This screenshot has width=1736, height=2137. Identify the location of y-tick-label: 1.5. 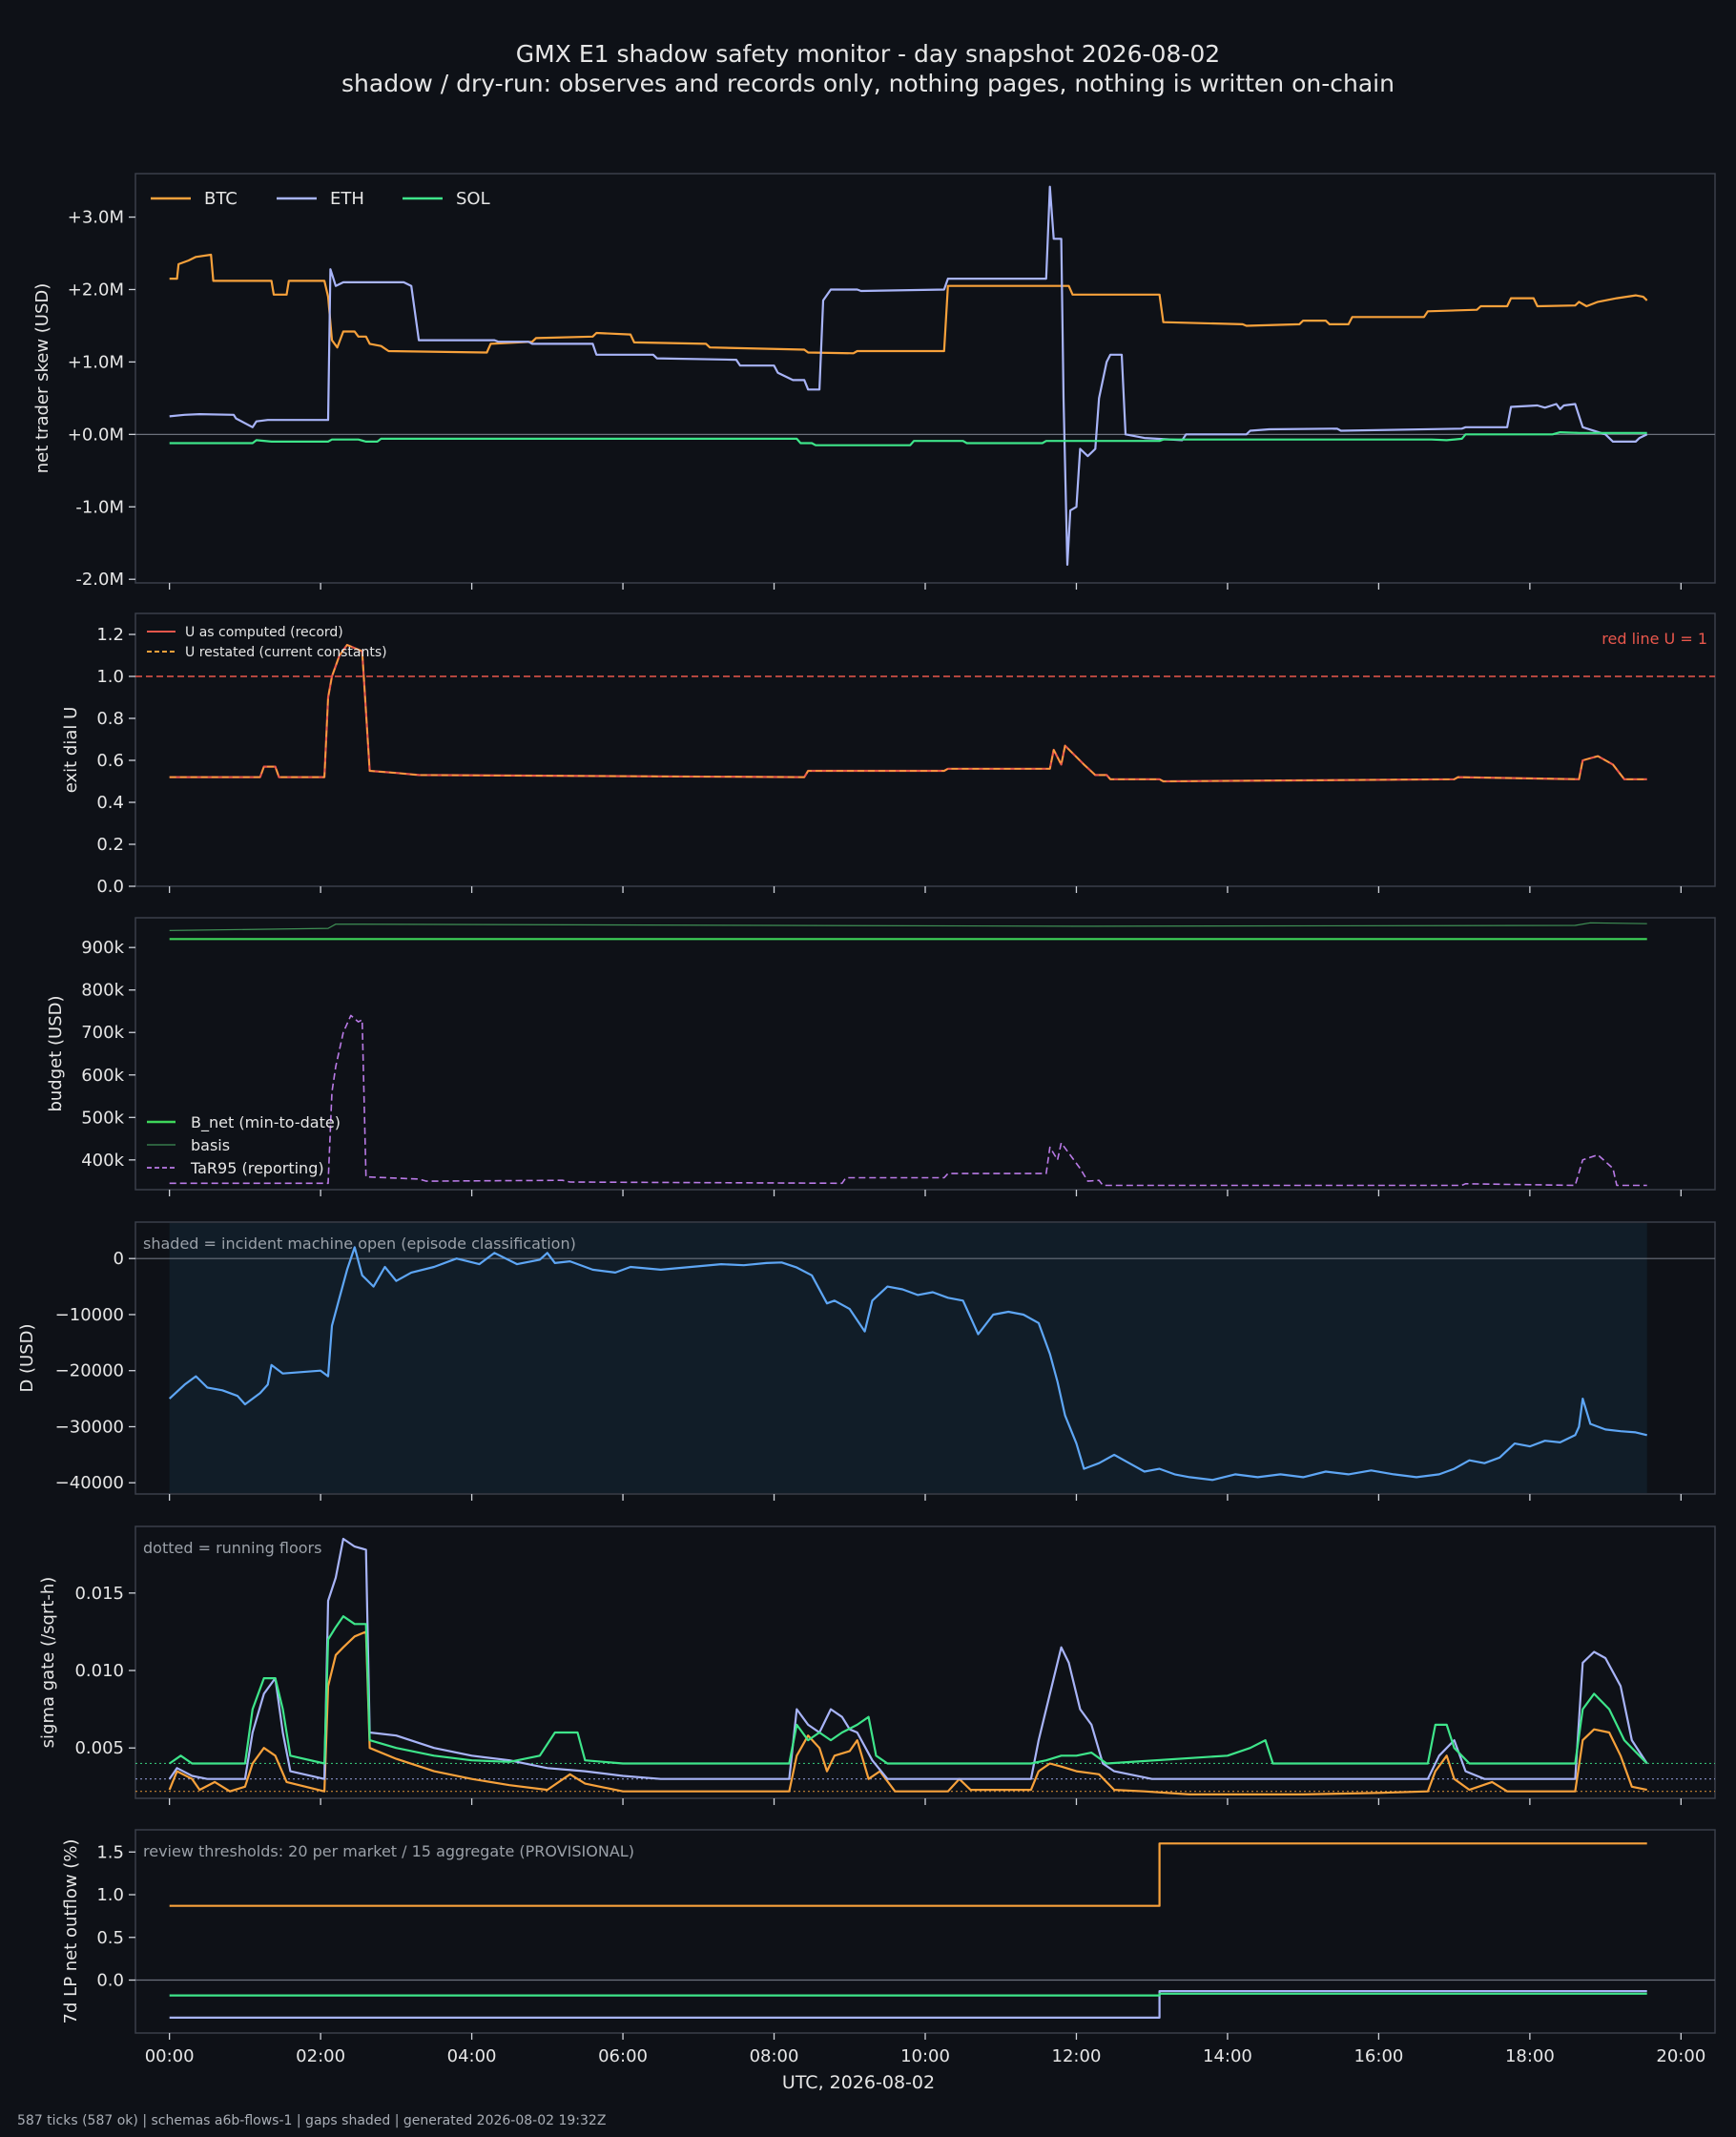
(110, 1852).